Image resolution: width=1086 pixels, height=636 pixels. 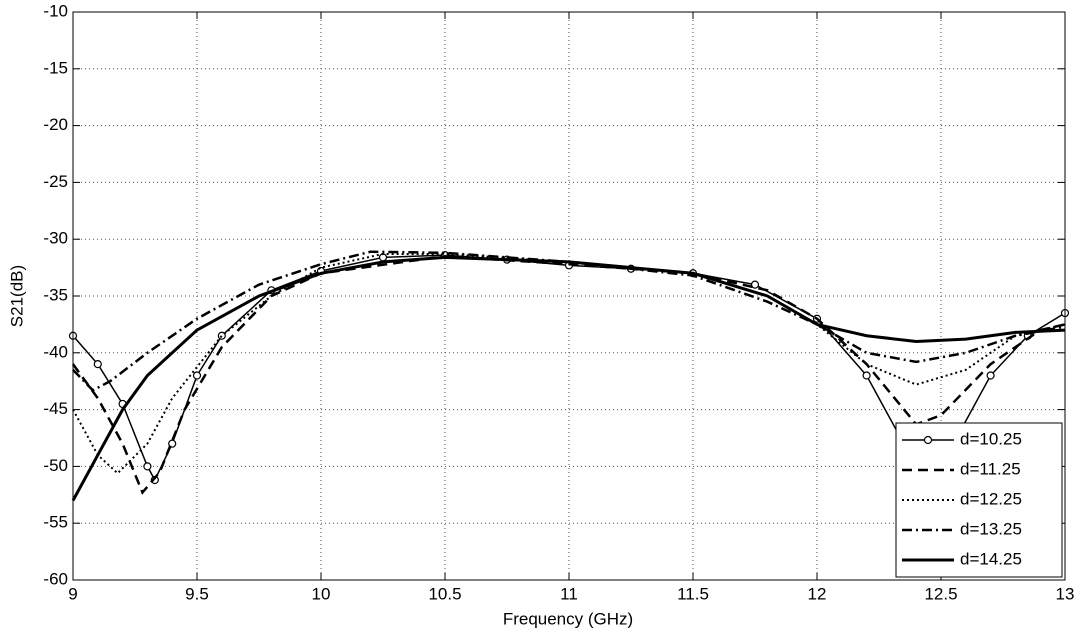 What do you see at coordinates (72, 593) in the screenshot?
I see `x-tick-label: 9` at bounding box center [72, 593].